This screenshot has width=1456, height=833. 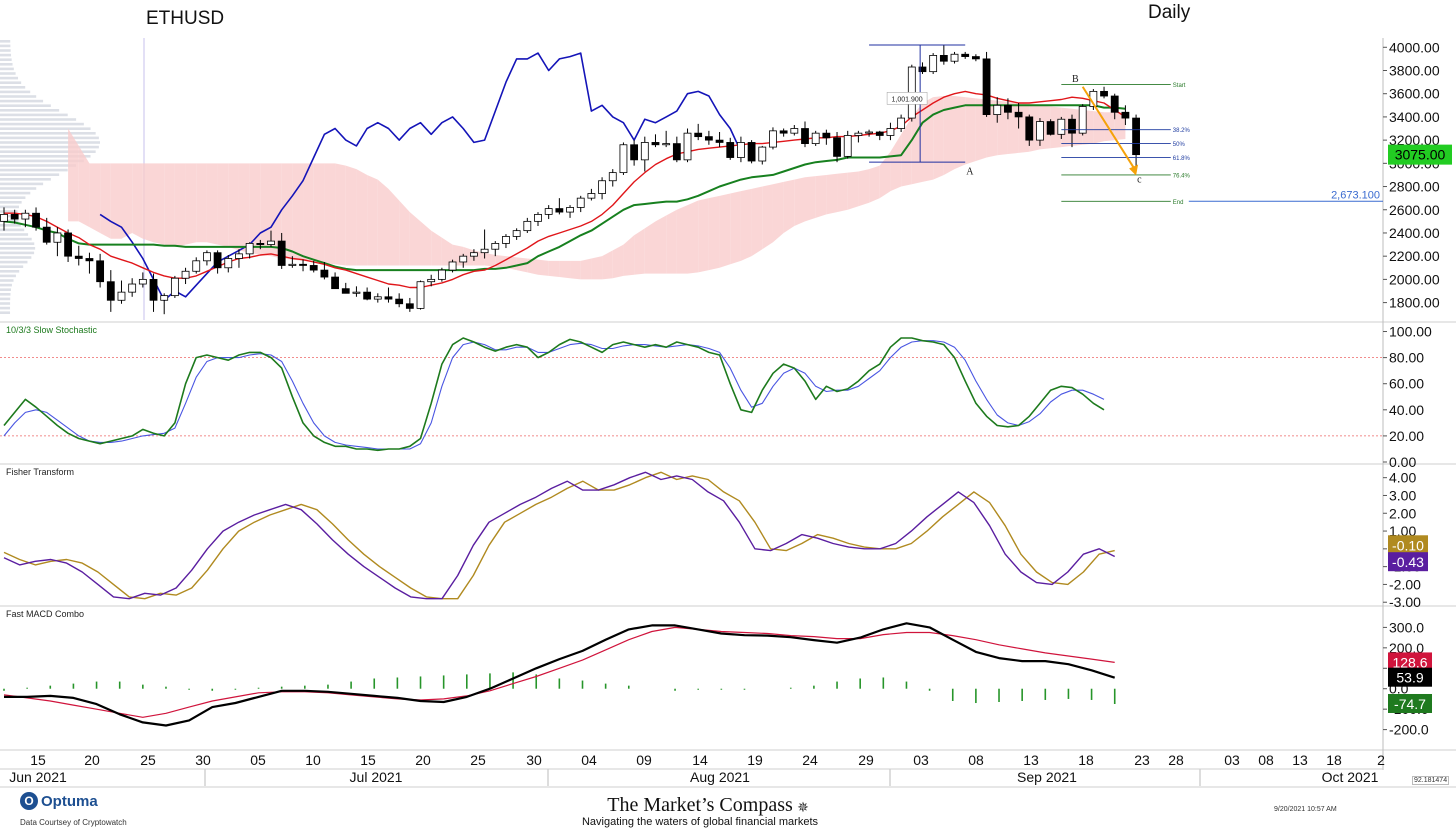 What do you see at coordinates (1300, 760) in the screenshot?
I see `day-tick-label: 13` at bounding box center [1300, 760].